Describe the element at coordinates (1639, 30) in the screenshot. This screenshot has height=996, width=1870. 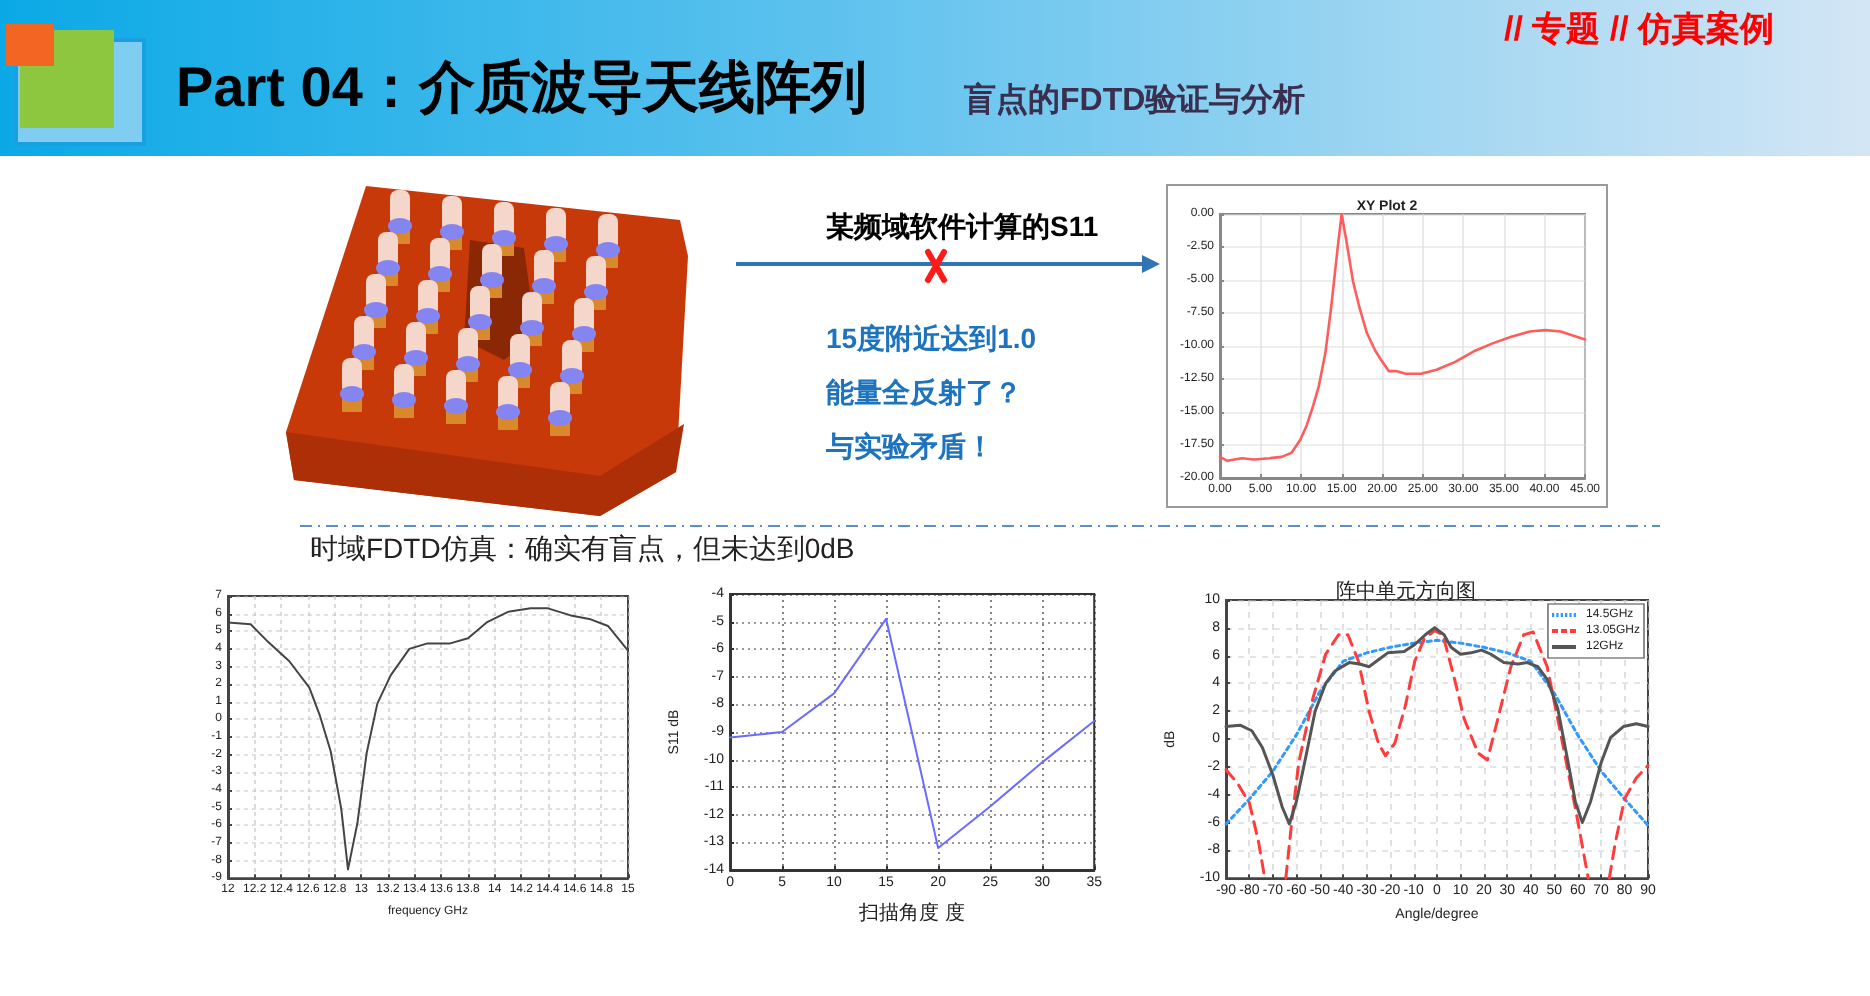
I see `text: // 专题 // 仿真案例` at that location.